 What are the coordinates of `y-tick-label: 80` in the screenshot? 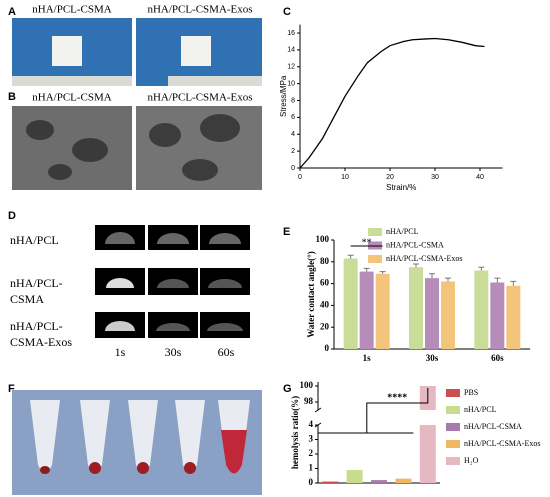 It's located at (325, 261).